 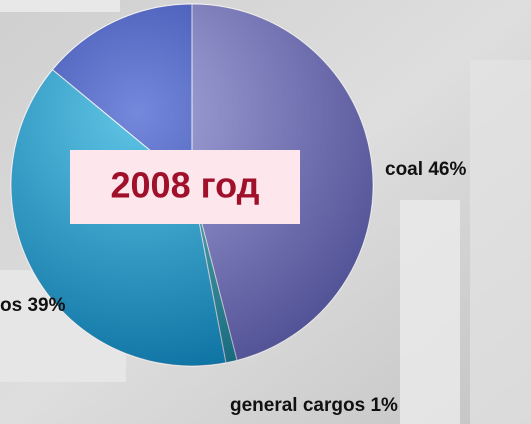 What do you see at coordinates (447, 169) in the screenshot?
I see `slice-value: 46%` at bounding box center [447, 169].